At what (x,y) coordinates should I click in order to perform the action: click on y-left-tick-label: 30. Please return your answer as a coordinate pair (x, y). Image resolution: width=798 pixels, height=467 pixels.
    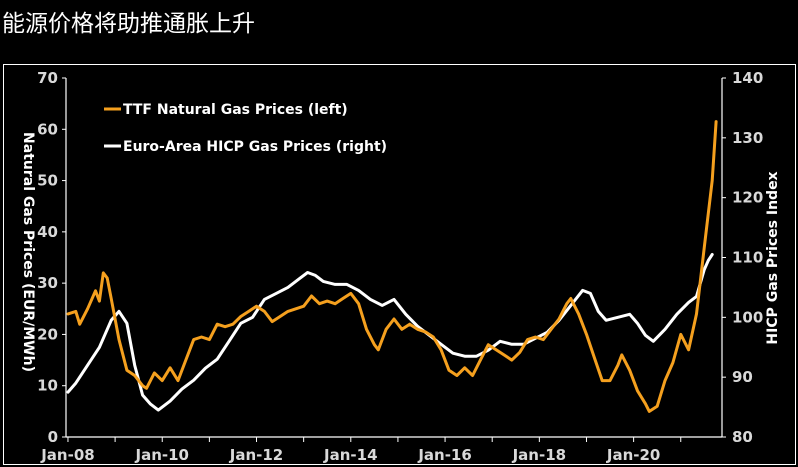
    Looking at the image, I should click on (47, 283).